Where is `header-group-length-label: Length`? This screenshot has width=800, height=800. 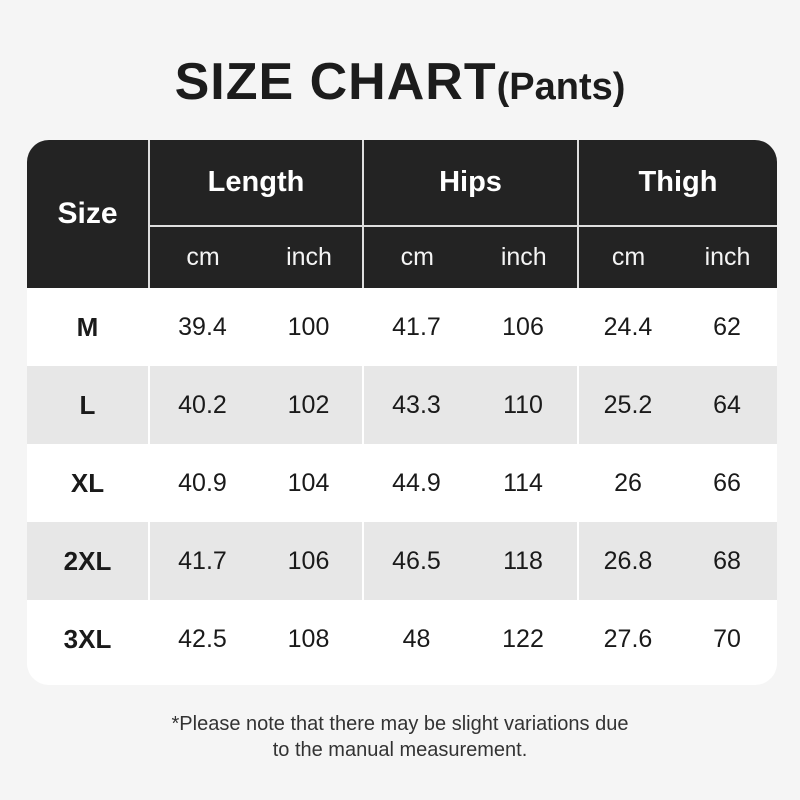 header-group-length-label: Length is located at coordinates (256, 183).